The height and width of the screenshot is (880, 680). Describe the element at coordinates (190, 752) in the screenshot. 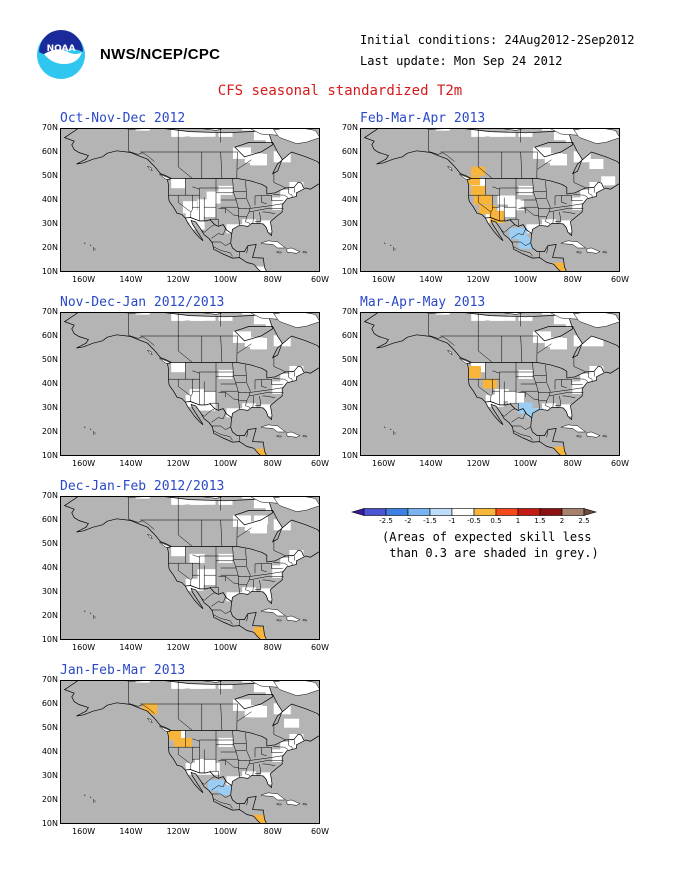

I see `map-panel-jfm` at that location.